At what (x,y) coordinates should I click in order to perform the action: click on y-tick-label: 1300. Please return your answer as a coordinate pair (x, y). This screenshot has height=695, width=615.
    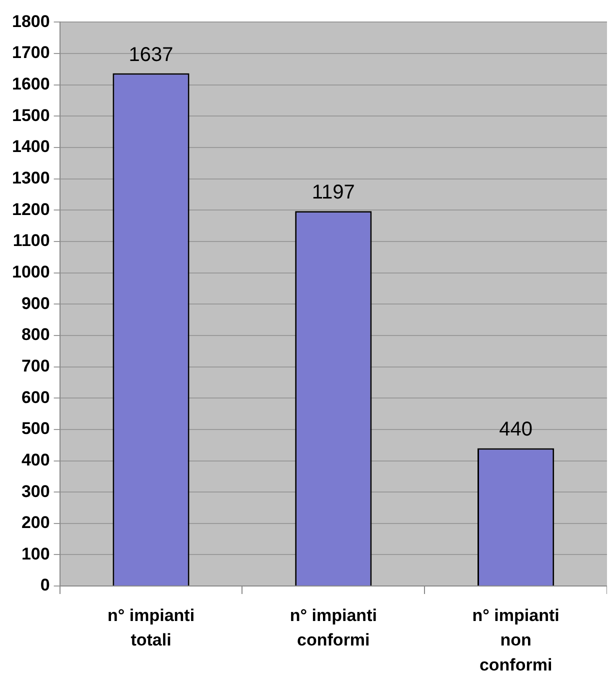
    Looking at the image, I should click on (31, 178).